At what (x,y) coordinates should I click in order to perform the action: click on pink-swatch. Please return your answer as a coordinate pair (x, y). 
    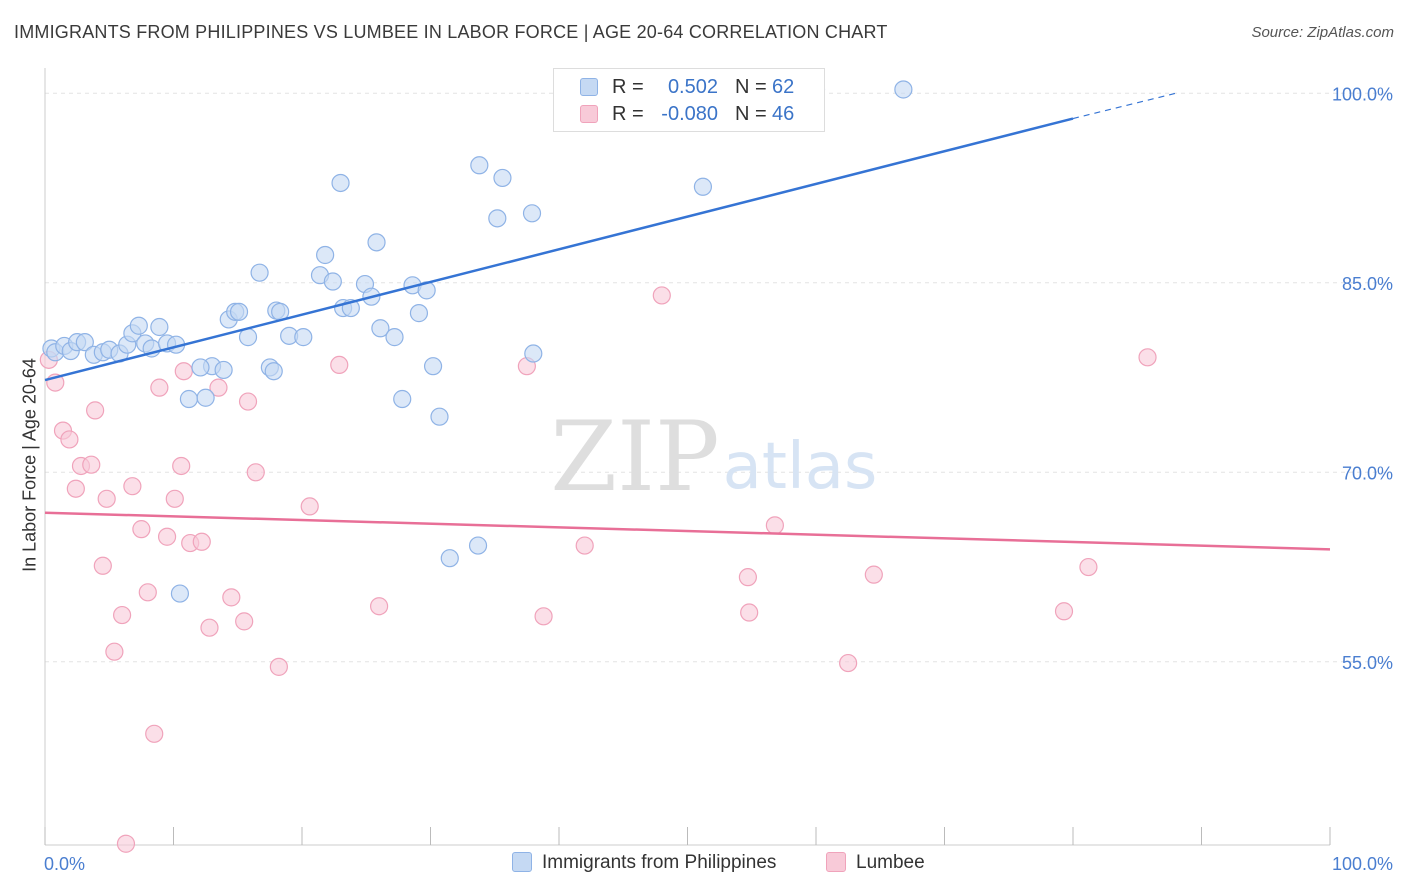
    Looking at the image, I should click on (836, 862).